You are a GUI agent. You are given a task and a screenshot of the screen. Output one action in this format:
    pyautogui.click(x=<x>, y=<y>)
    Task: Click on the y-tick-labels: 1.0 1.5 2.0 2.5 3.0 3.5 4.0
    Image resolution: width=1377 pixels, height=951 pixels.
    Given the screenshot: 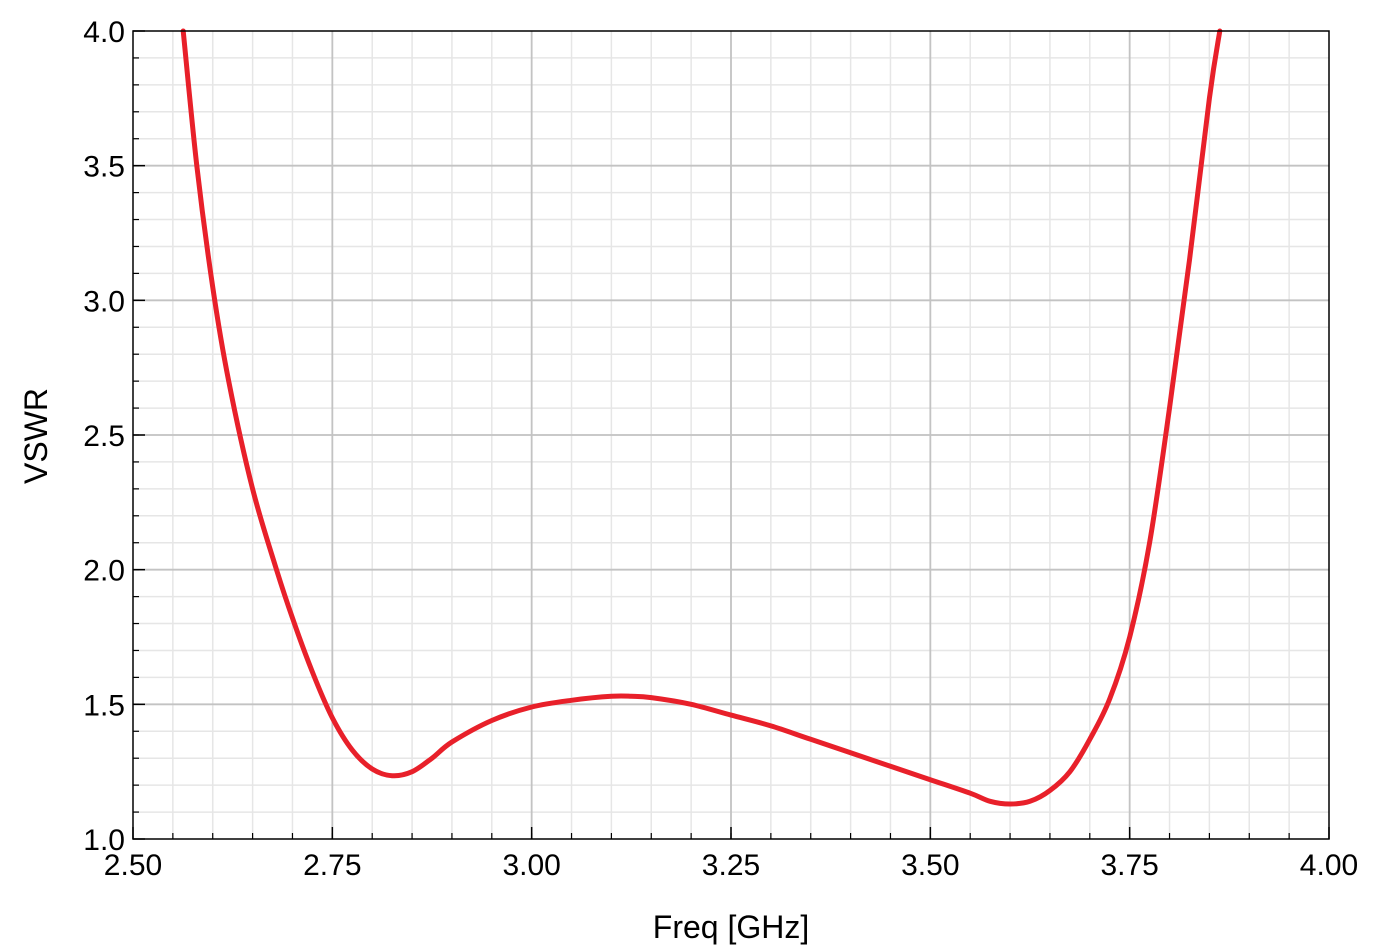 What is the action you would take?
    pyautogui.click(x=104, y=436)
    